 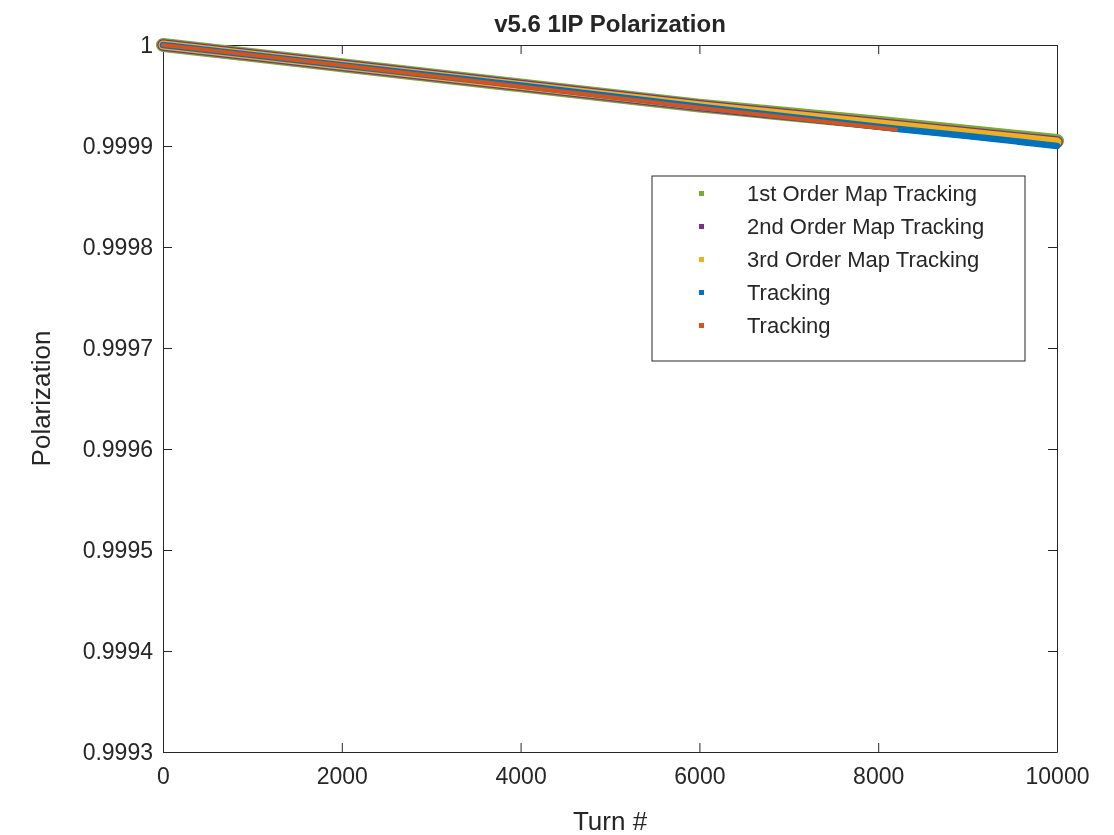 What do you see at coordinates (866, 226) in the screenshot?
I see `legend-label: 2nd Order Map Tracking` at bounding box center [866, 226].